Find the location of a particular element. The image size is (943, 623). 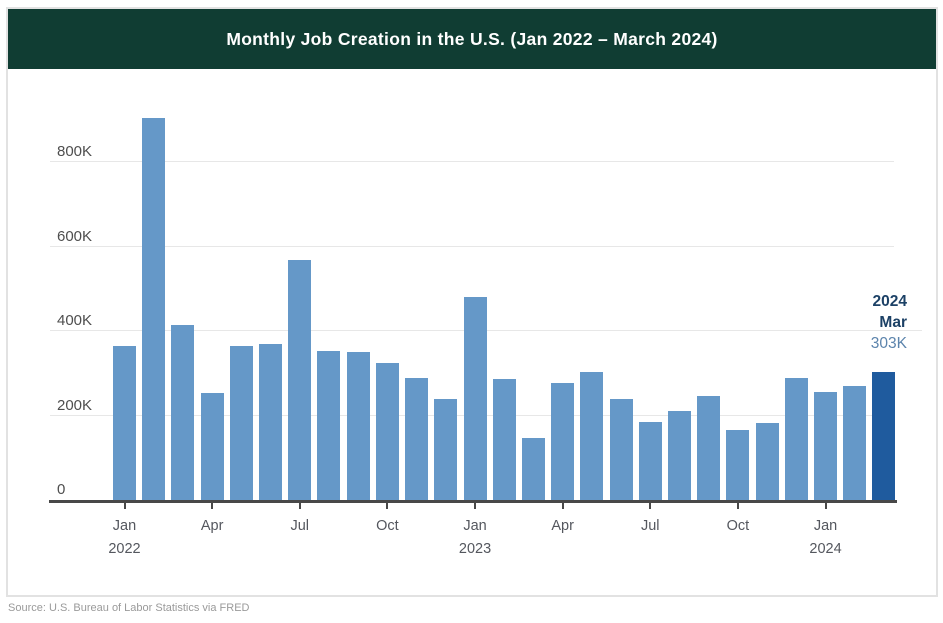

bar-jul-2023 is located at coordinates (650, 461).